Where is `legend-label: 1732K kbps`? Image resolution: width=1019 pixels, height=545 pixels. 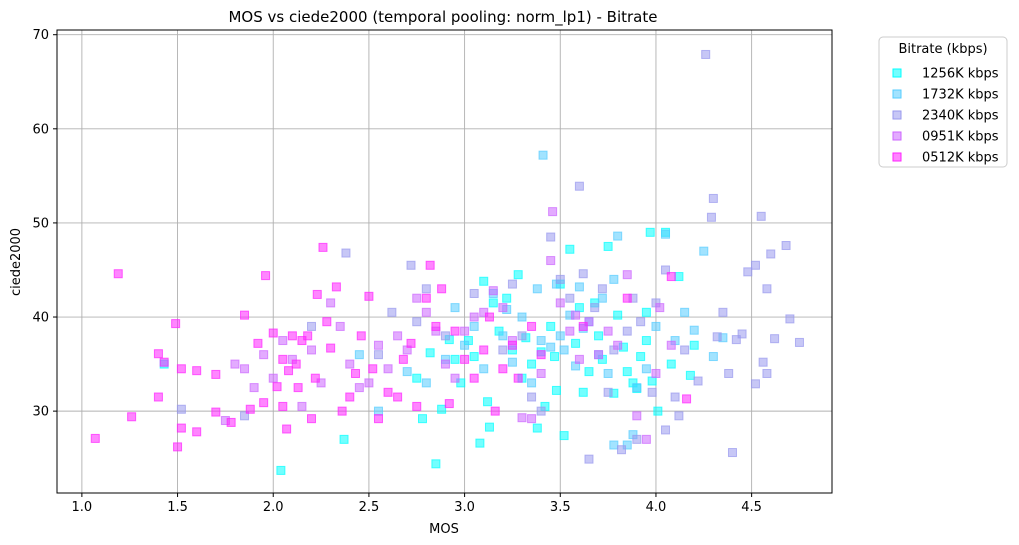 legend-label: 1732K kbps is located at coordinates (960, 95).